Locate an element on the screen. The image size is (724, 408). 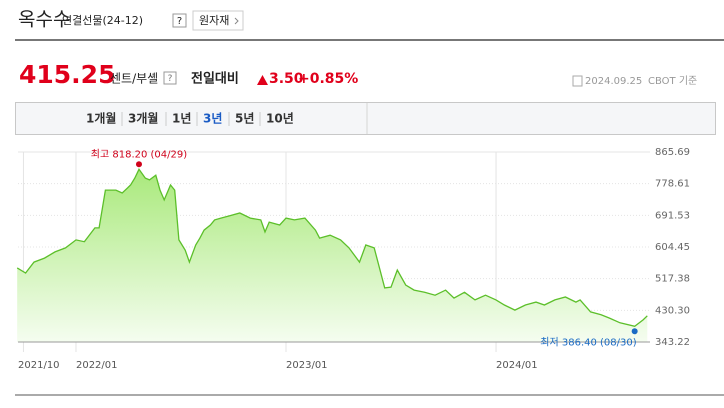
price: 415.25 is located at coordinates (67, 74).